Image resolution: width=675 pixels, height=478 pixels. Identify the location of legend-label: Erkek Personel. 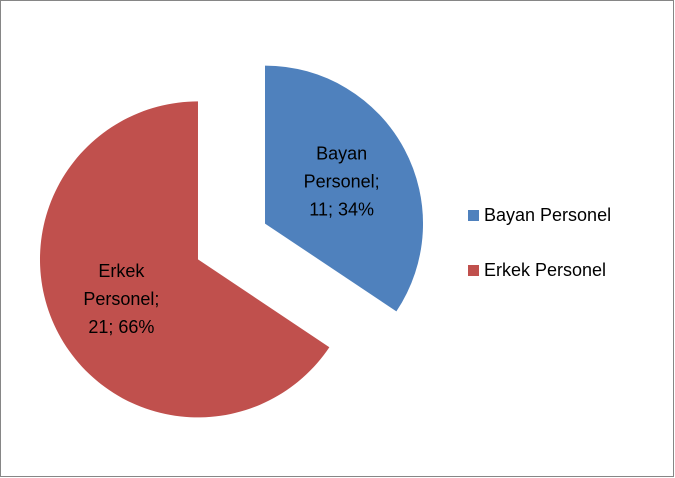
(545, 270).